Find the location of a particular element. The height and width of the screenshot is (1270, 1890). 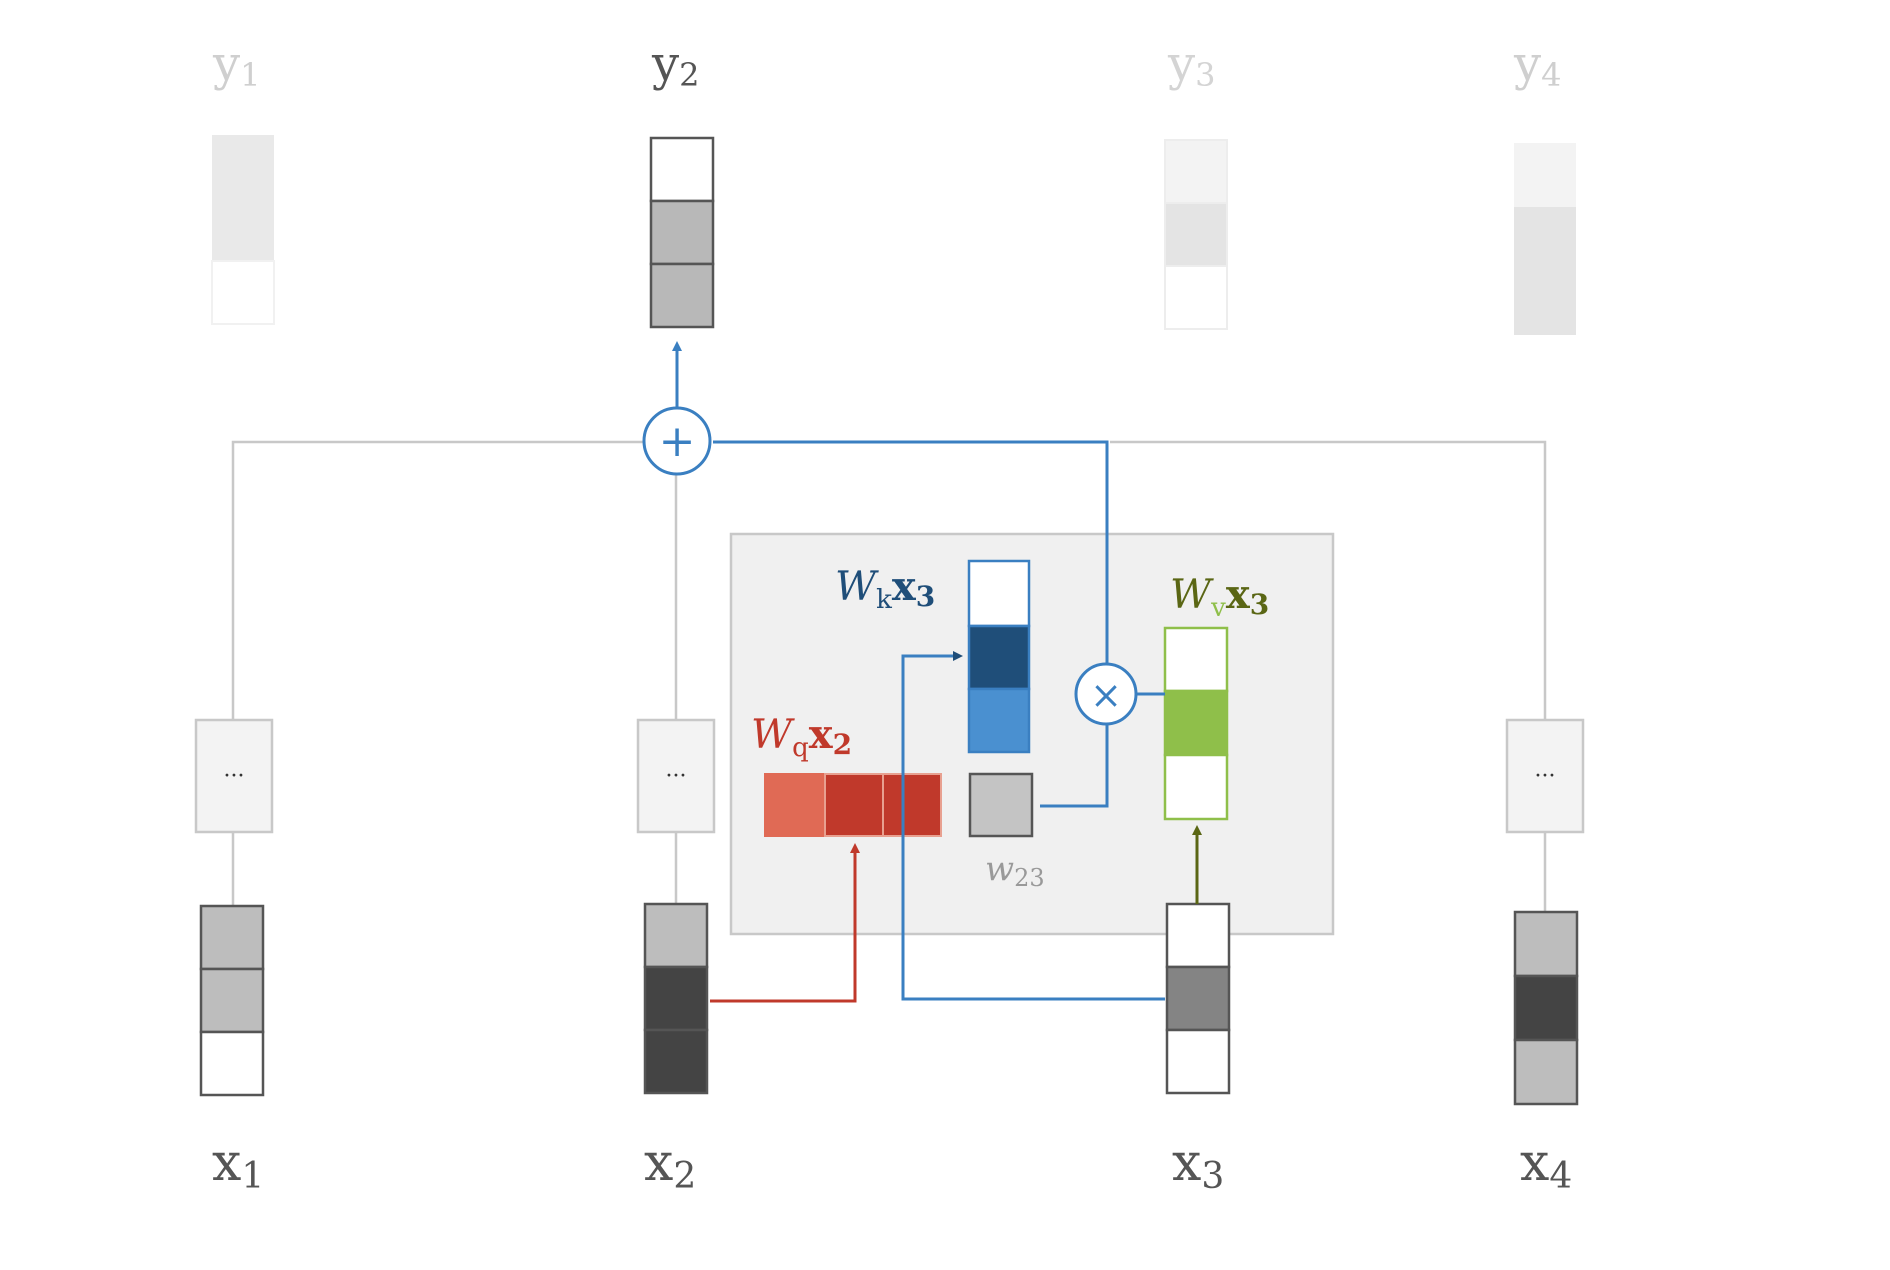

output-vector-y4 is located at coordinates (1545, 239).